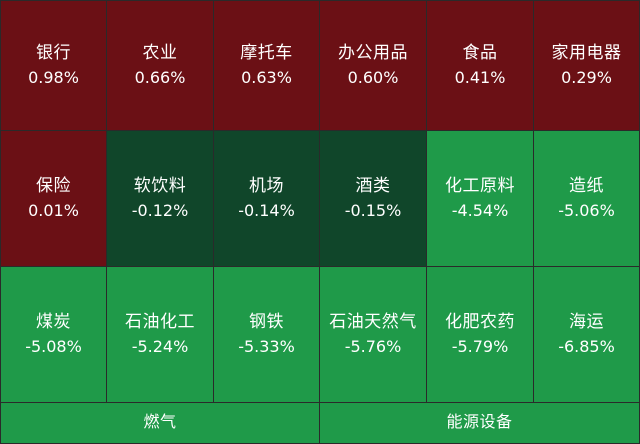 This screenshot has width=640, height=444. What do you see at coordinates (160, 322) in the screenshot?
I see `tile-name: 石油化工` at bounding box center [160, 322].